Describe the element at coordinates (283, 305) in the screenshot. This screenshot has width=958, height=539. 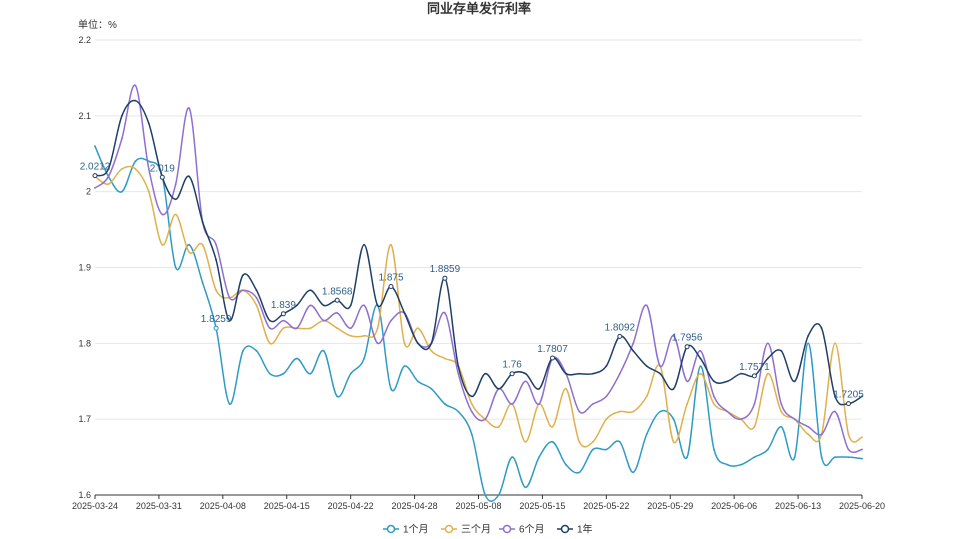
I see `data-label: 1.839` at that location.